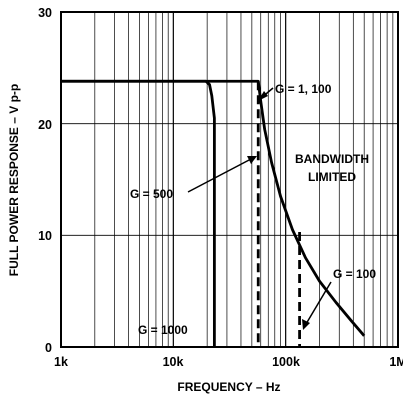 The image size is (403, 399). Describe the element at coordinates (45, 125) in the screenshot. I see `y-tick-label-20: 20` at that location.